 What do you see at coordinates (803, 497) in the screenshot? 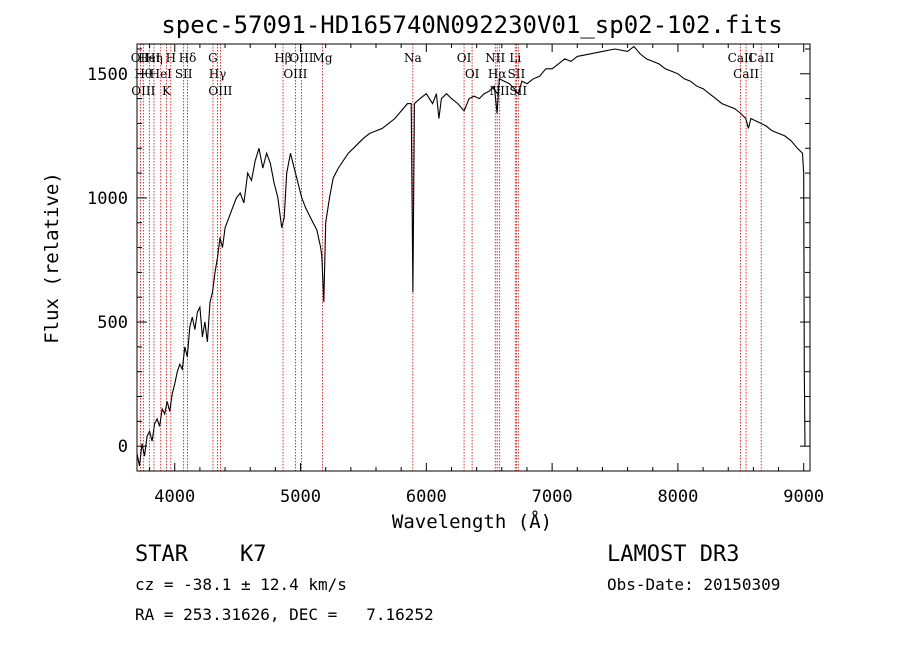
I see `x-tick-label: 9000` at bounding box center [803, 497].